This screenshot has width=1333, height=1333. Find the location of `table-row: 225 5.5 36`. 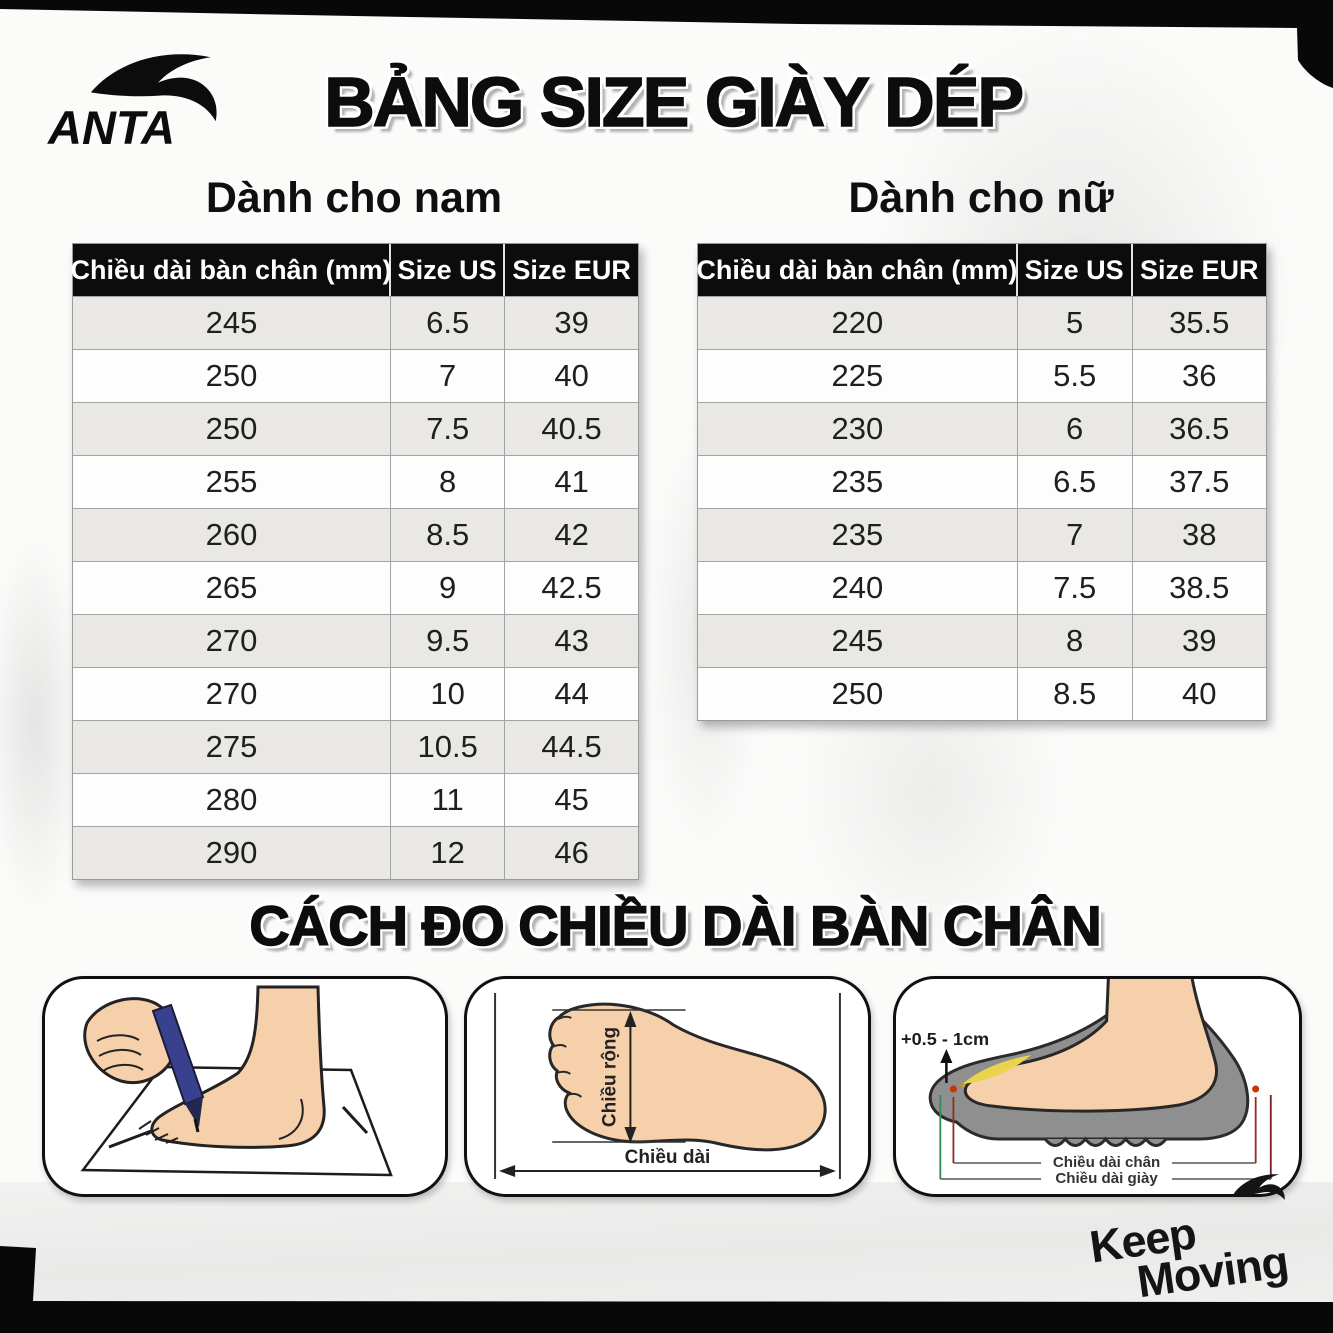

table-row: 225 5.5 36 is located at coordinates (982, 375).